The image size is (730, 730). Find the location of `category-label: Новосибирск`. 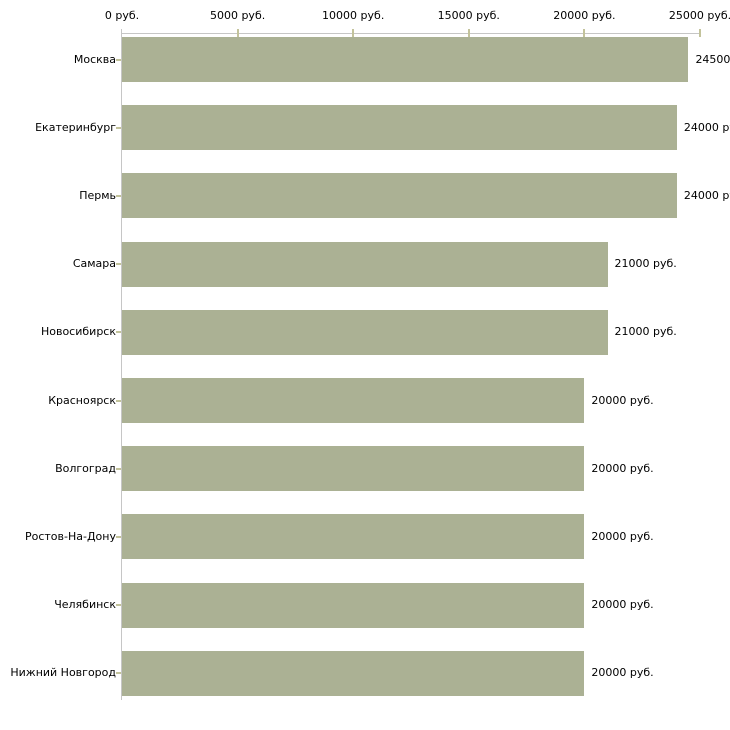

category-label: Новосибирск is located at coordinates (78, 332).